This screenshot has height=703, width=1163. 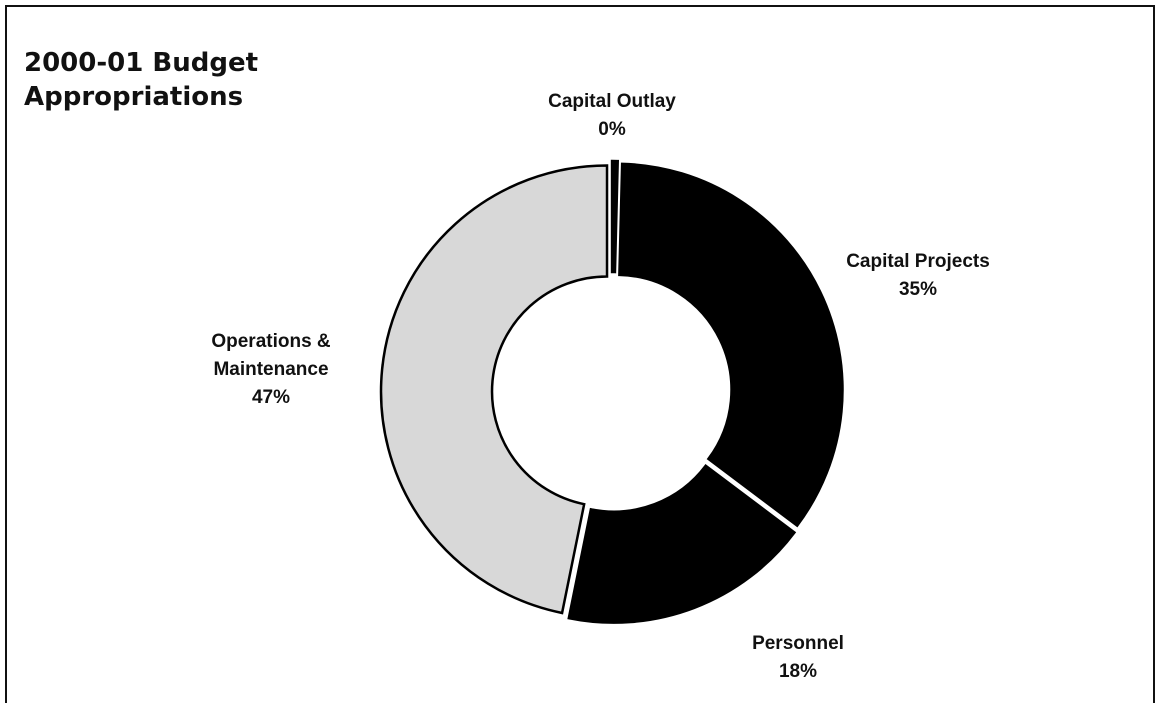 I want to click on slice-percent: 35%, so click(x=918, y=289).